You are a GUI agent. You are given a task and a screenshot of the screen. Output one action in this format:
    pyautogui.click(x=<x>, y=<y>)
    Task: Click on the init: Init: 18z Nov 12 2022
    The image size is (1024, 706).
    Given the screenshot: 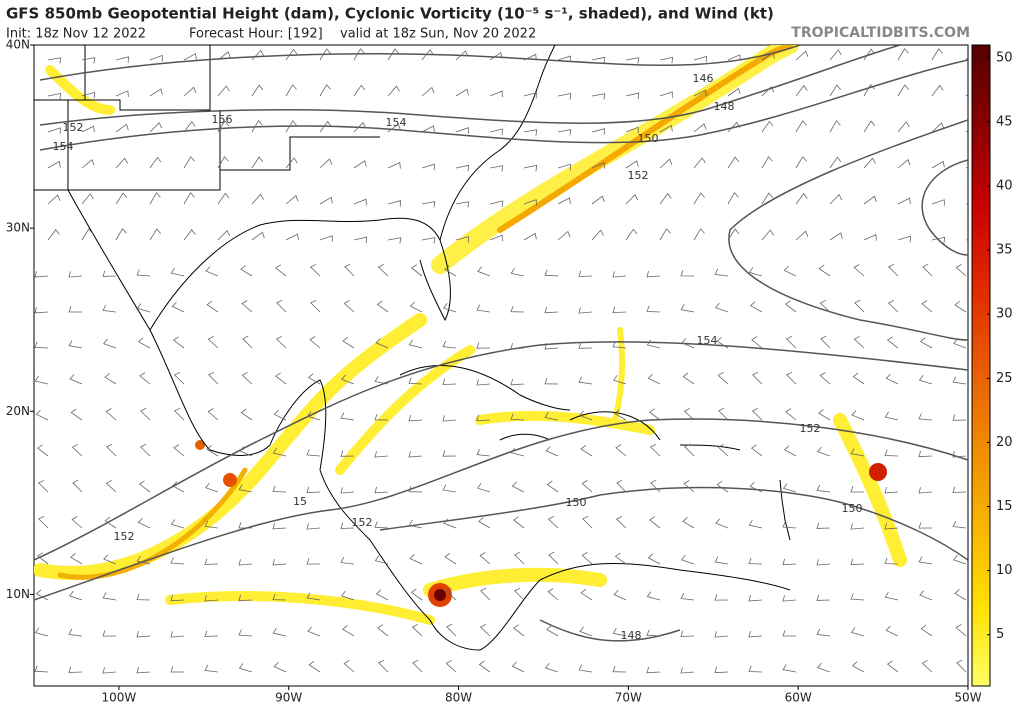 What is the action you would take?
    pyautogui.click(x=76, y=34)
    